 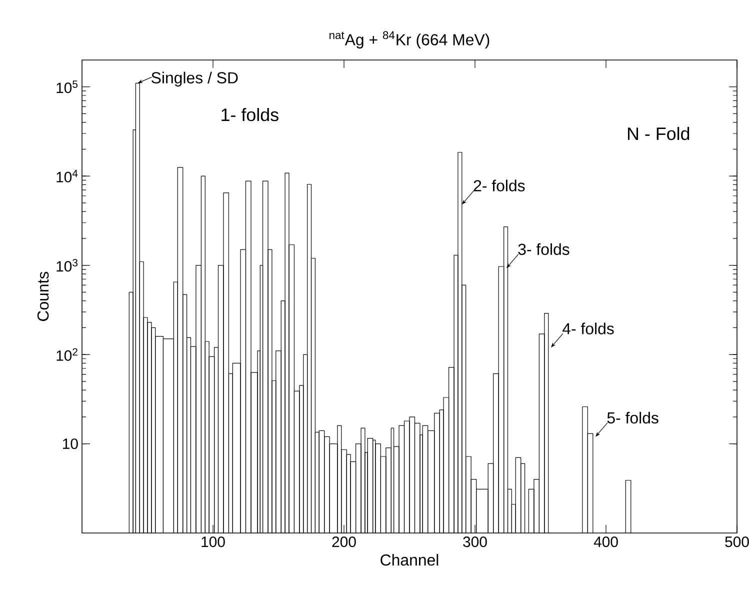 I want to click on y-tick-label: 10$^{5}$, so click(x=67, y=87).